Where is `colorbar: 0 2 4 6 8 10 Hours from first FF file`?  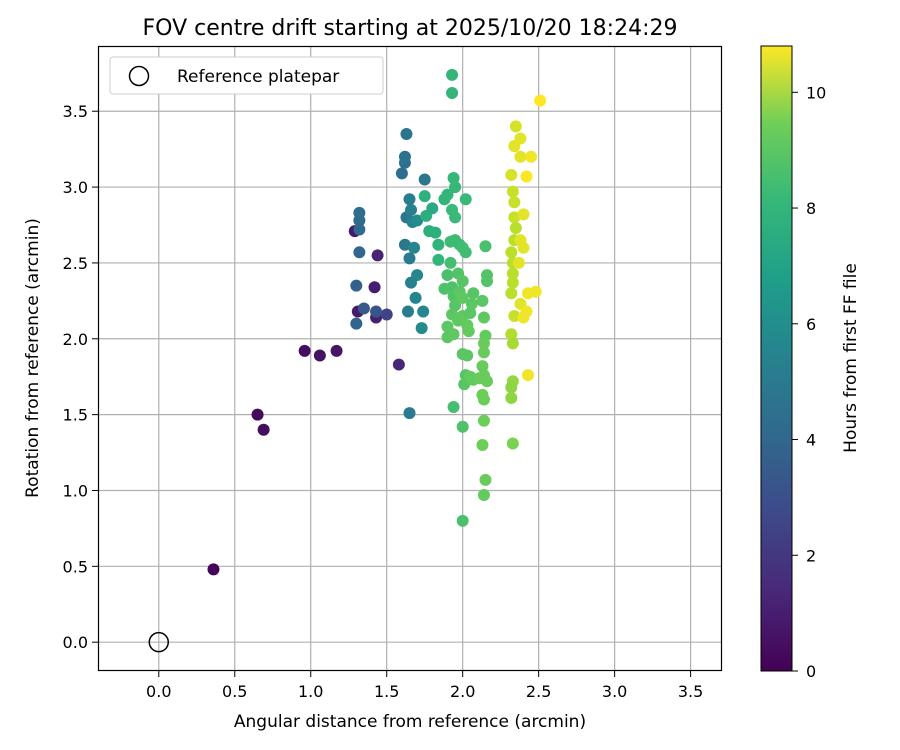
colorbar: 0 2 4 6 8 10 Hours from first FF file is located at coordinates (810, 363).